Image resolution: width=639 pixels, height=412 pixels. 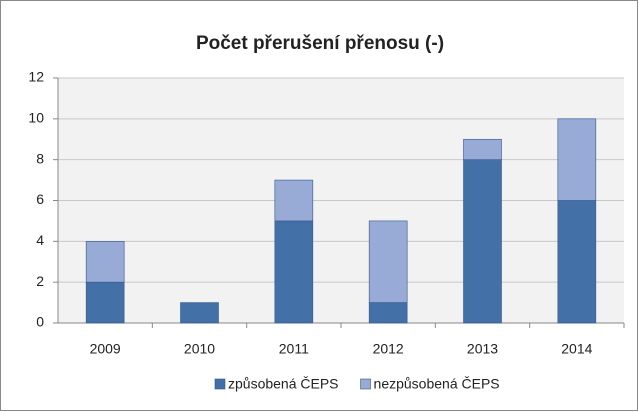 What do you see at coordinates (482, 349) in the screenshot?
I see `x-tick-label: 2013` at bounding box center [482, 349].